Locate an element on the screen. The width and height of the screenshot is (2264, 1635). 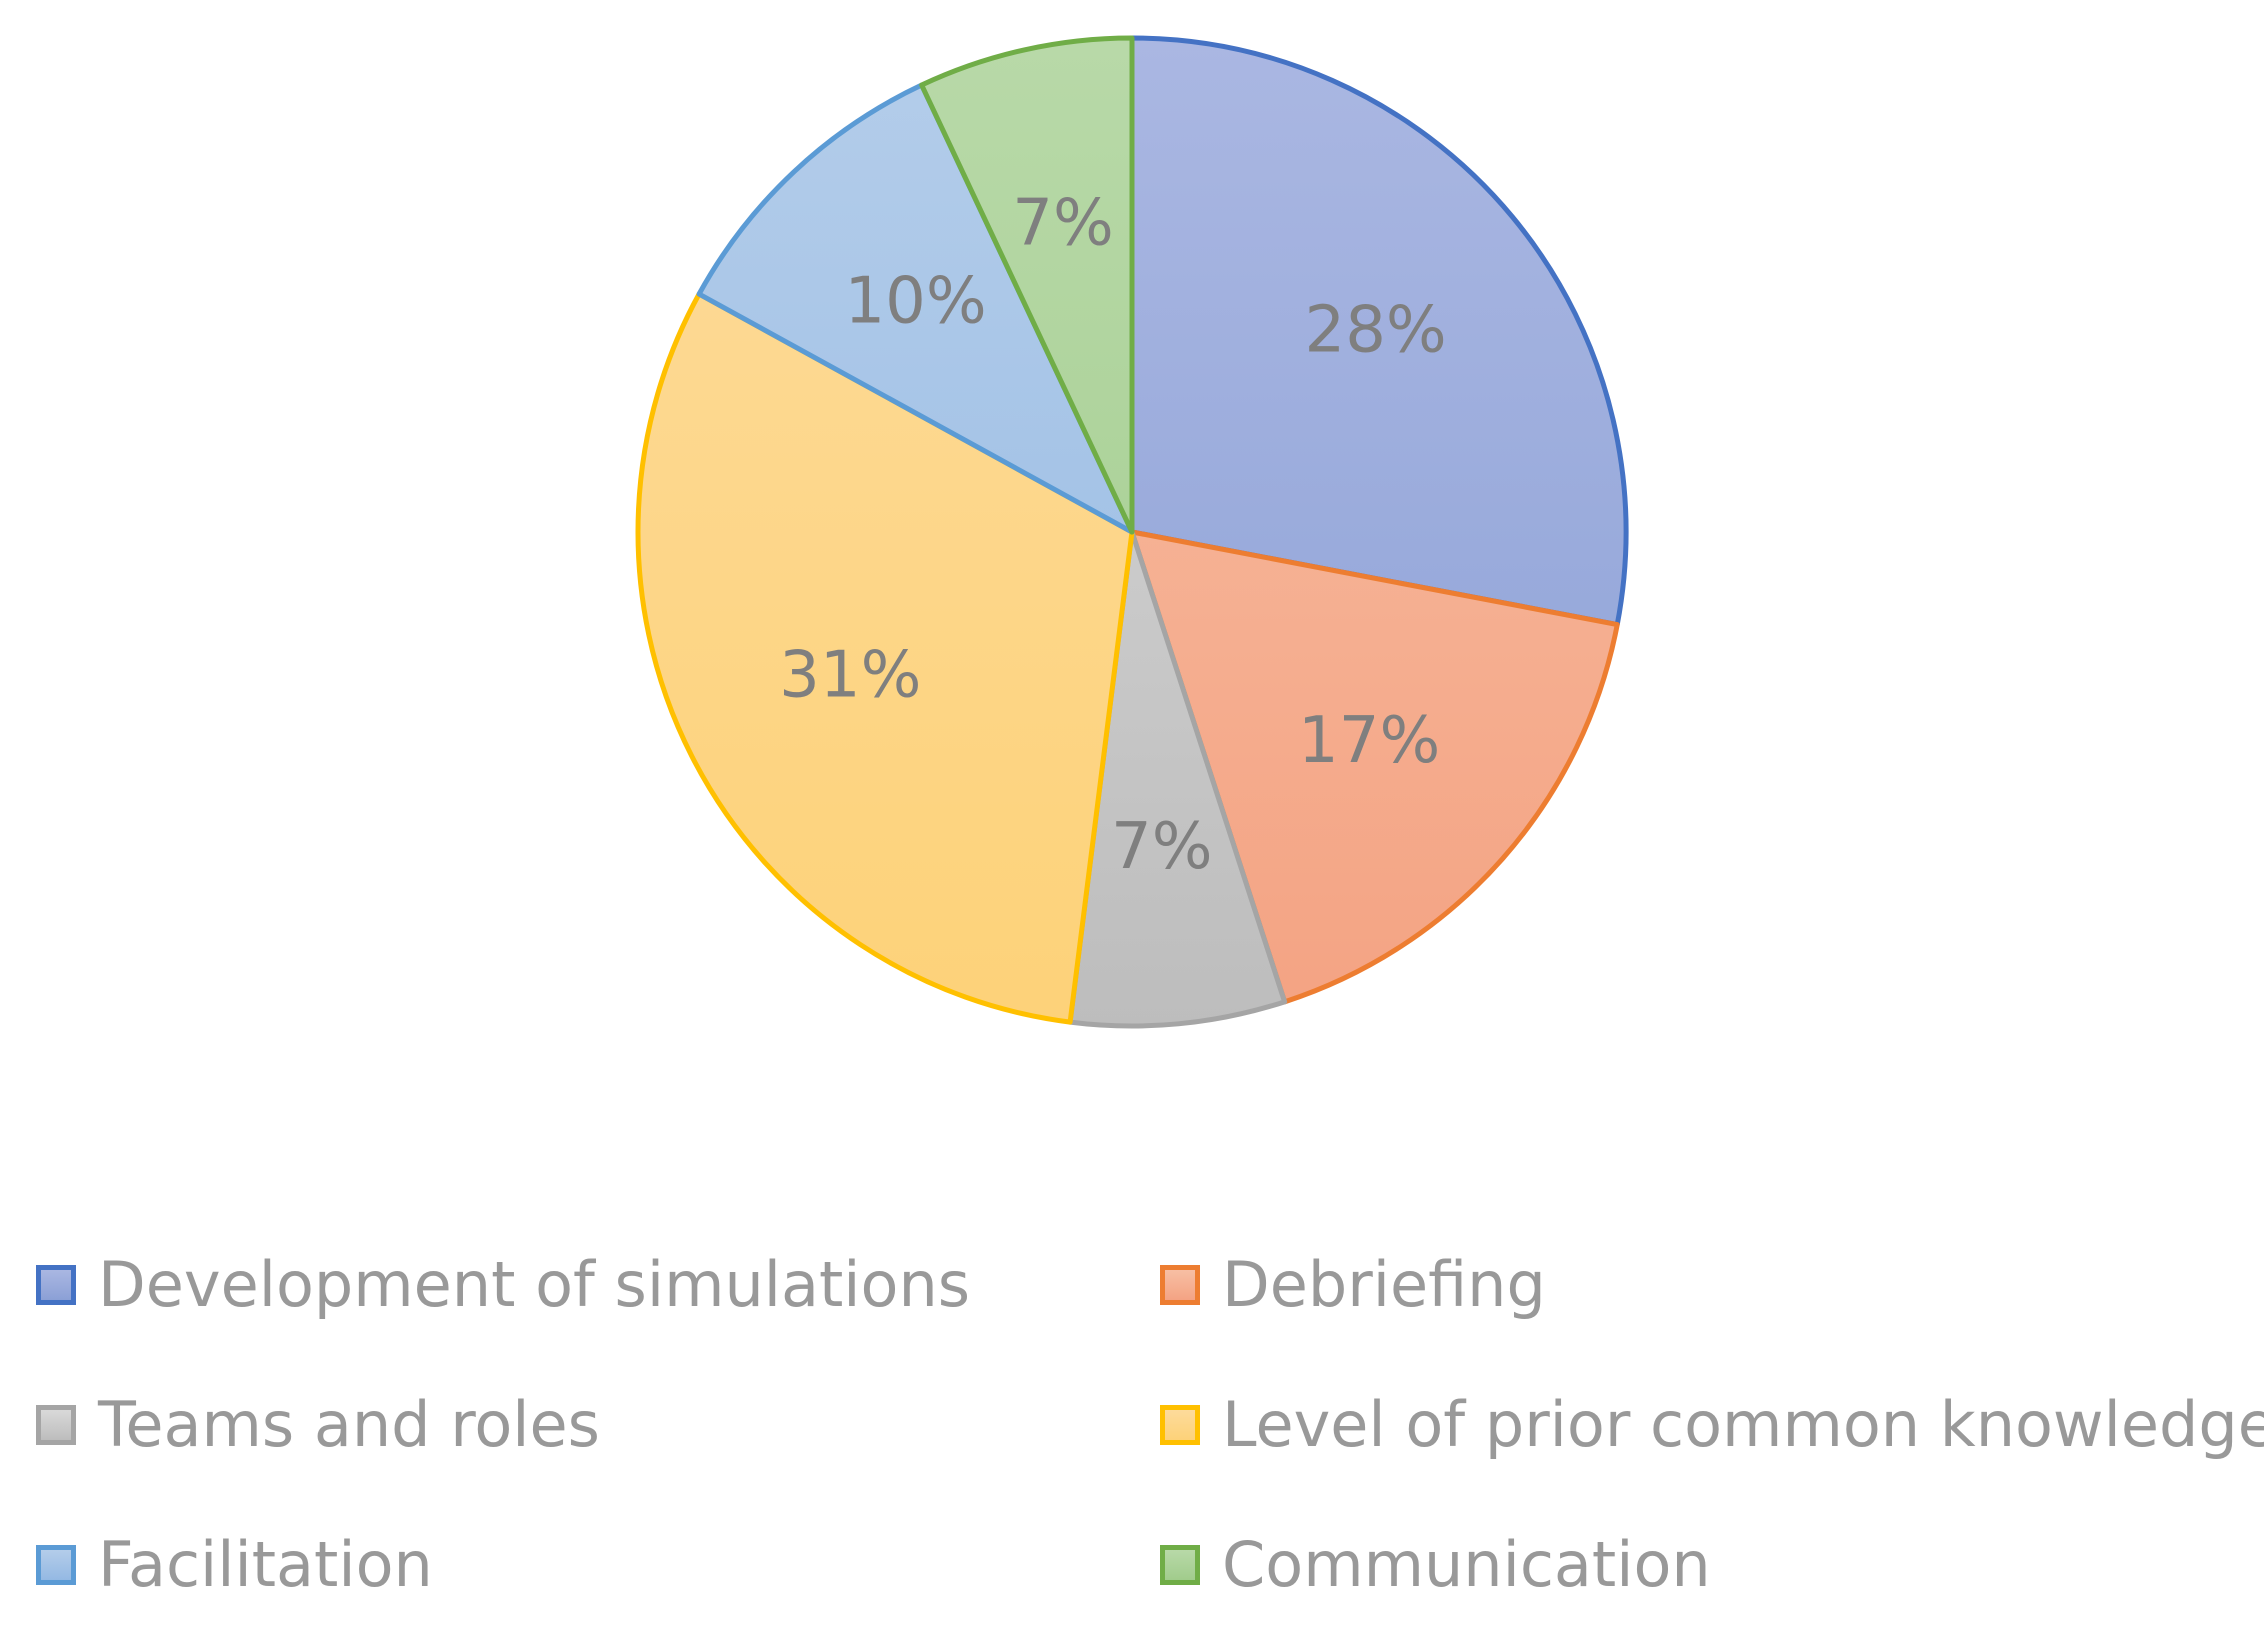
pie-slice-teams-and-roles is located at coordinates (1177, 779).